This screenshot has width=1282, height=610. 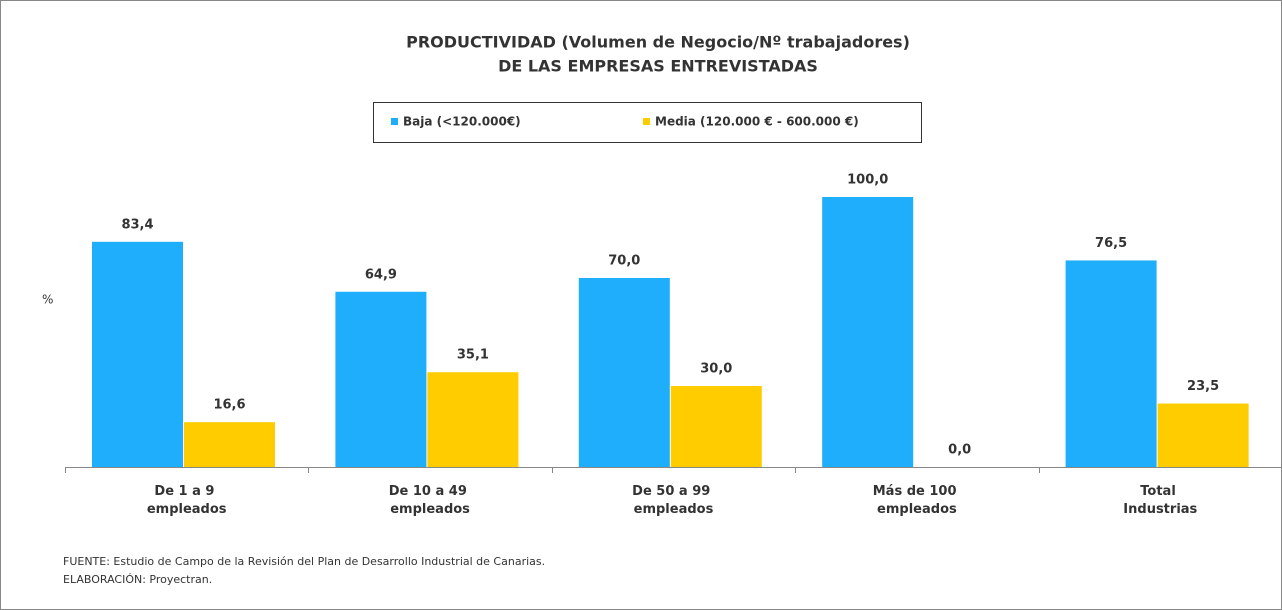 What do you see at coordinates (137, 224) in the screenshot?
I see `value-label: 83,4` at bounding box center [137, 224].